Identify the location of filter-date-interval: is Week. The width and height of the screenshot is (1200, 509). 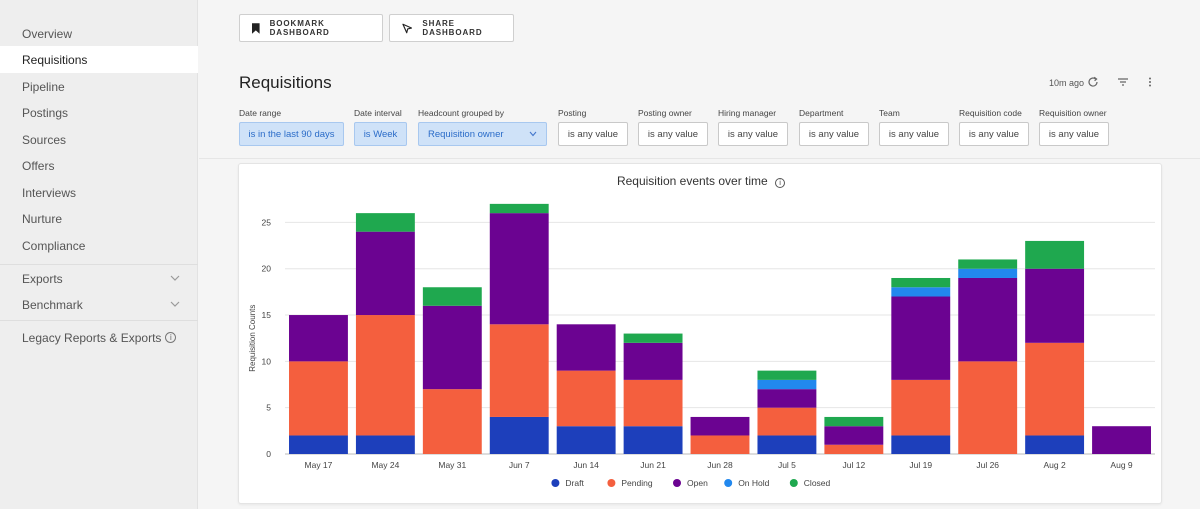
(380, 134).